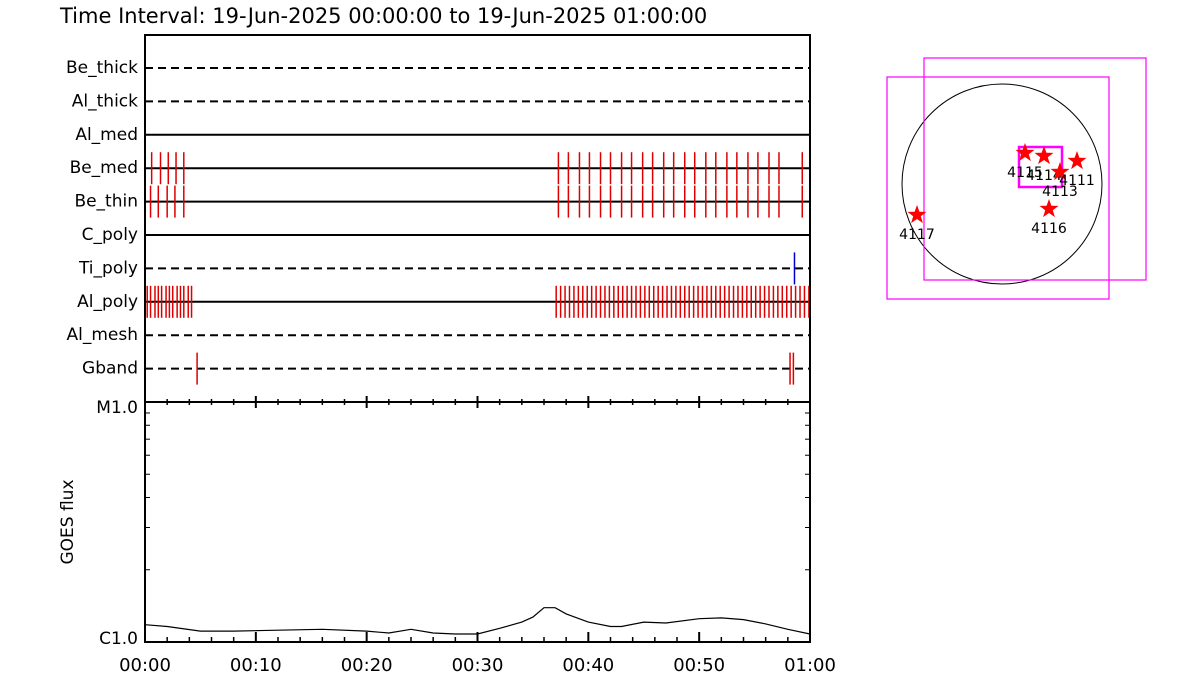 This screenshot has width=1200, height=700. What do you see at coordinates (102, 335) in the screenshot?
I see `row-label: Al_mesh` at bounding box center [102, 335].